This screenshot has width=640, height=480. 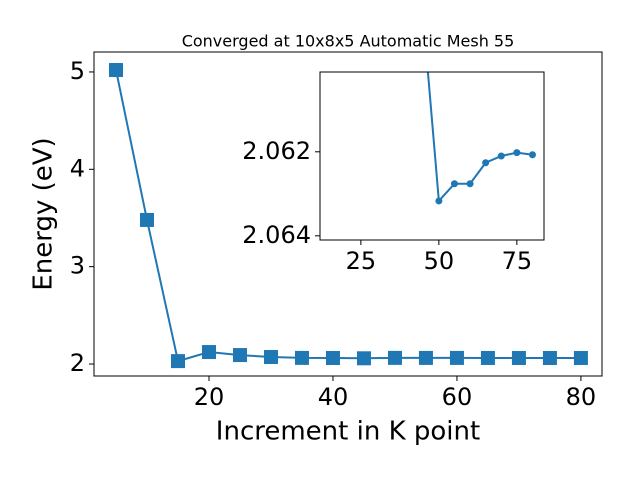 I want to click on x-tick-label: 25, so click(x=361, y=261).